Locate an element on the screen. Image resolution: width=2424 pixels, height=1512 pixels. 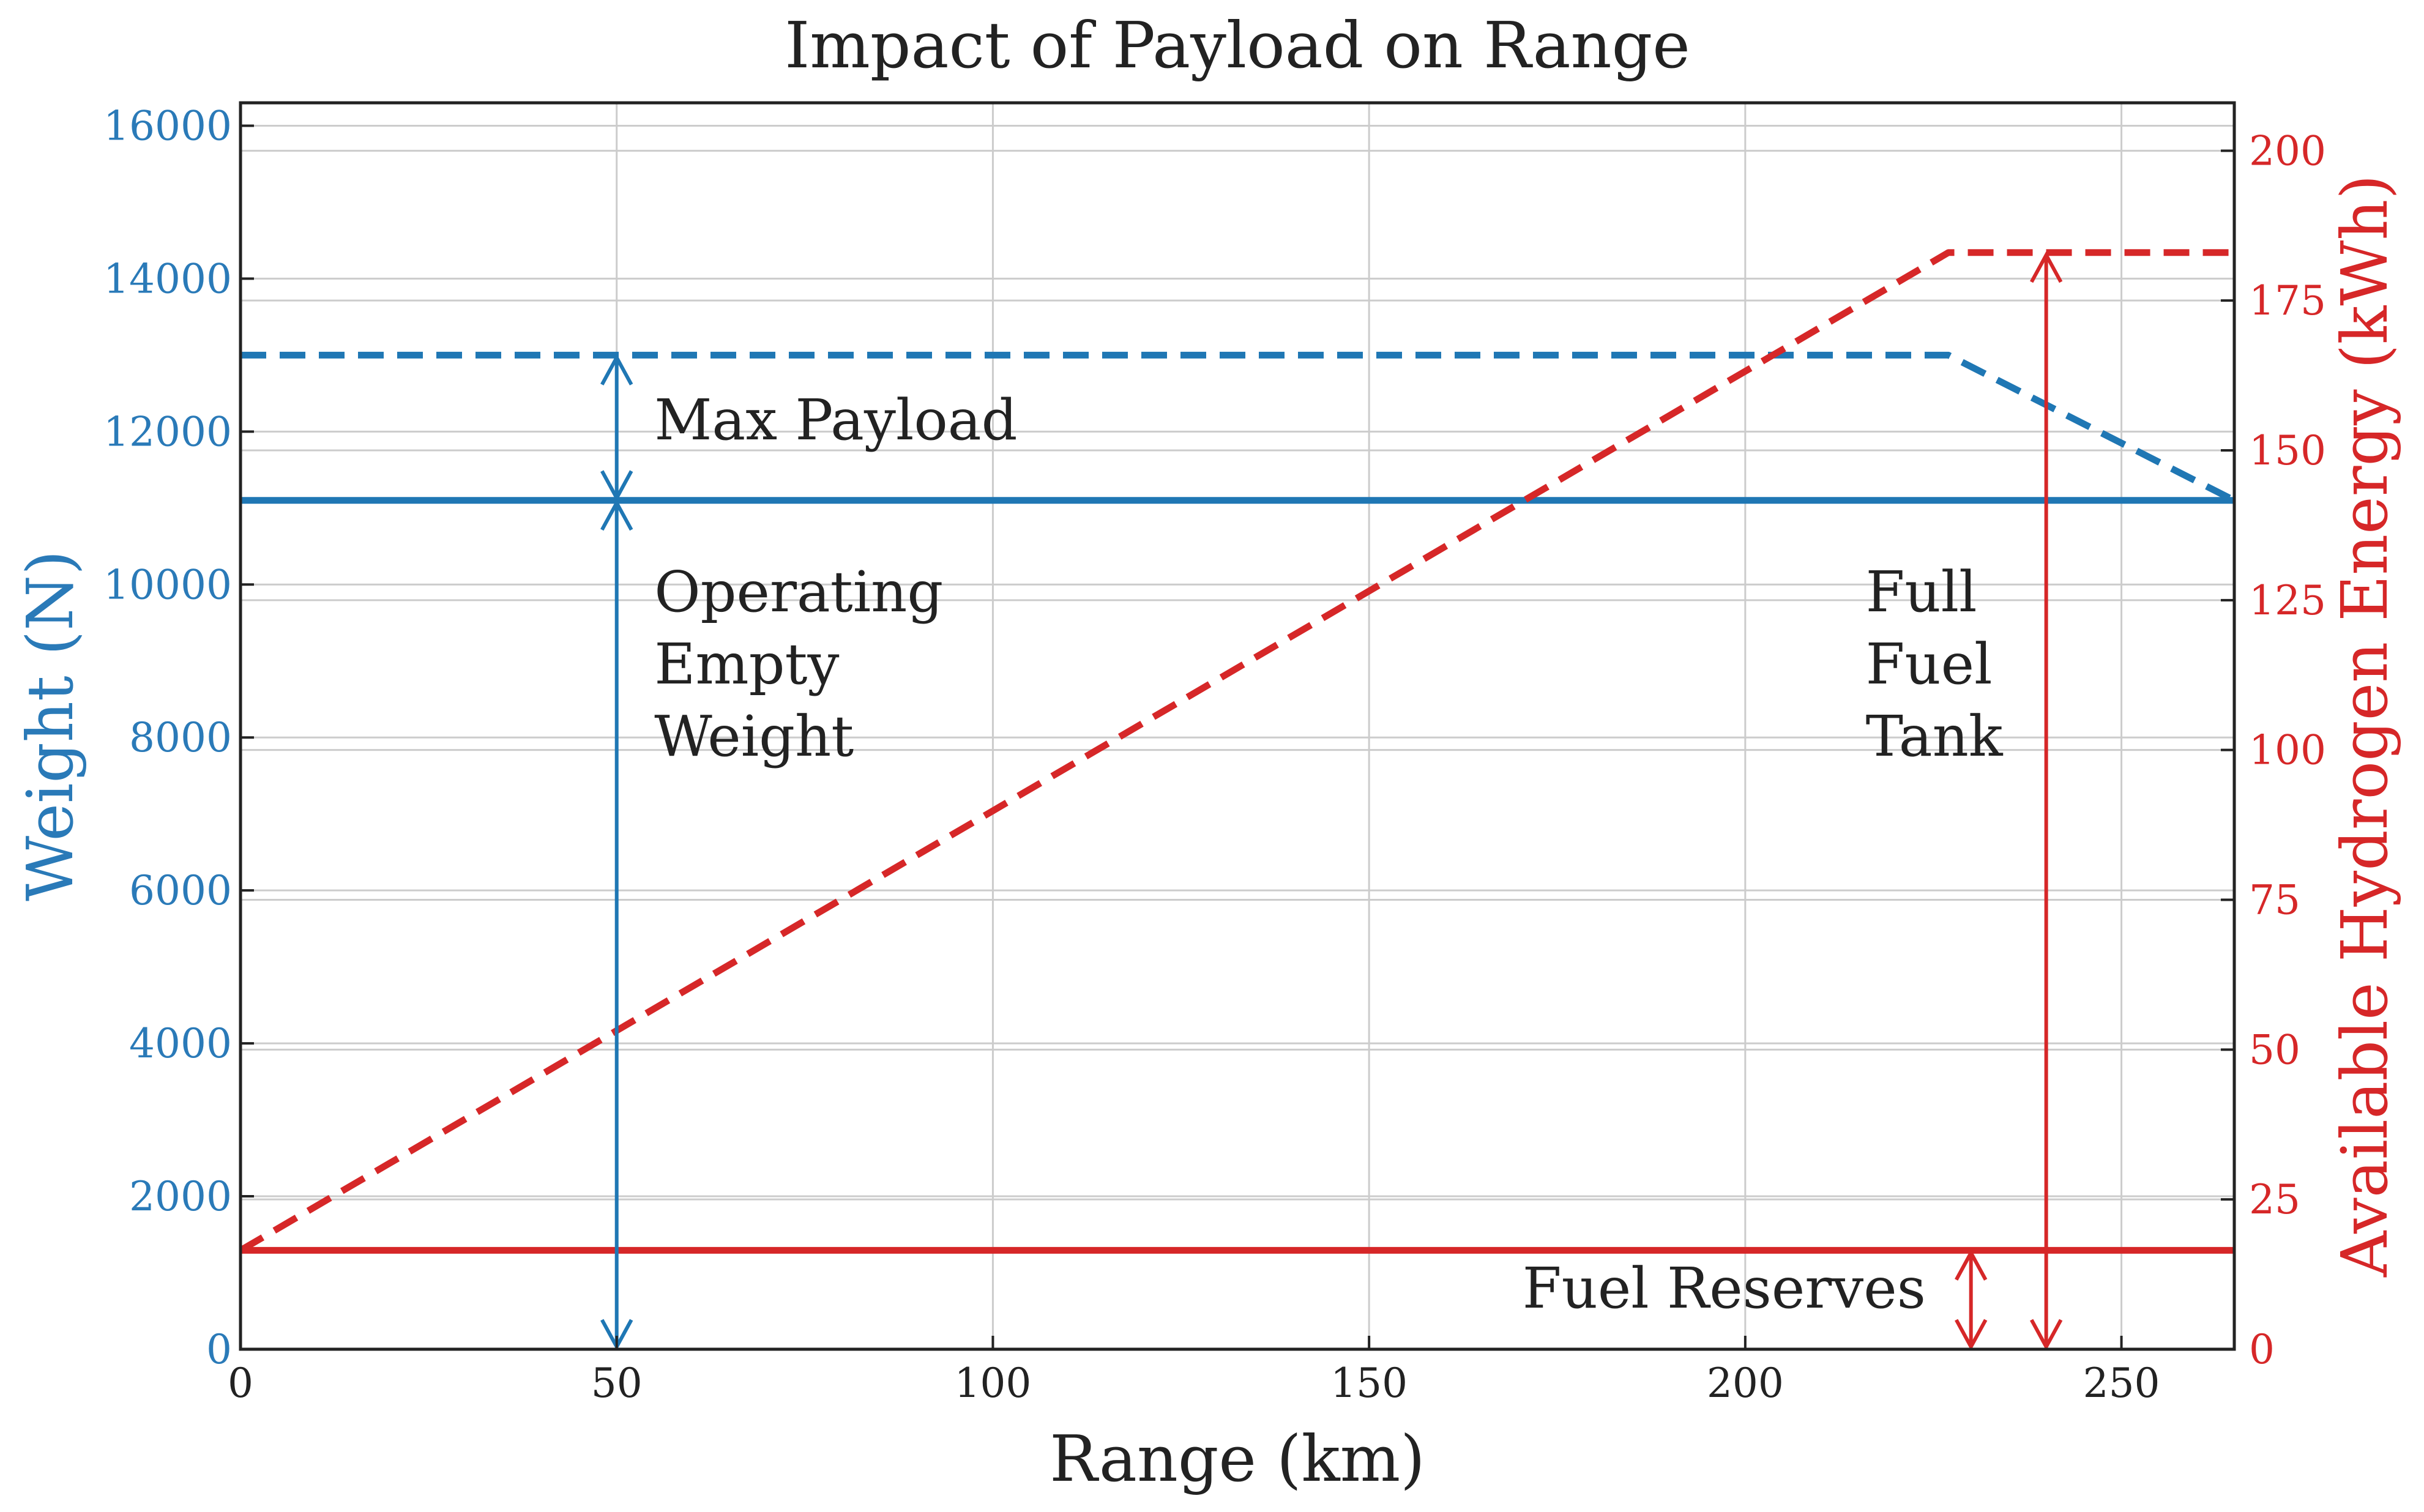
annotation-label-line: Fuel Reserves is located at coordinates (1724, 1289).